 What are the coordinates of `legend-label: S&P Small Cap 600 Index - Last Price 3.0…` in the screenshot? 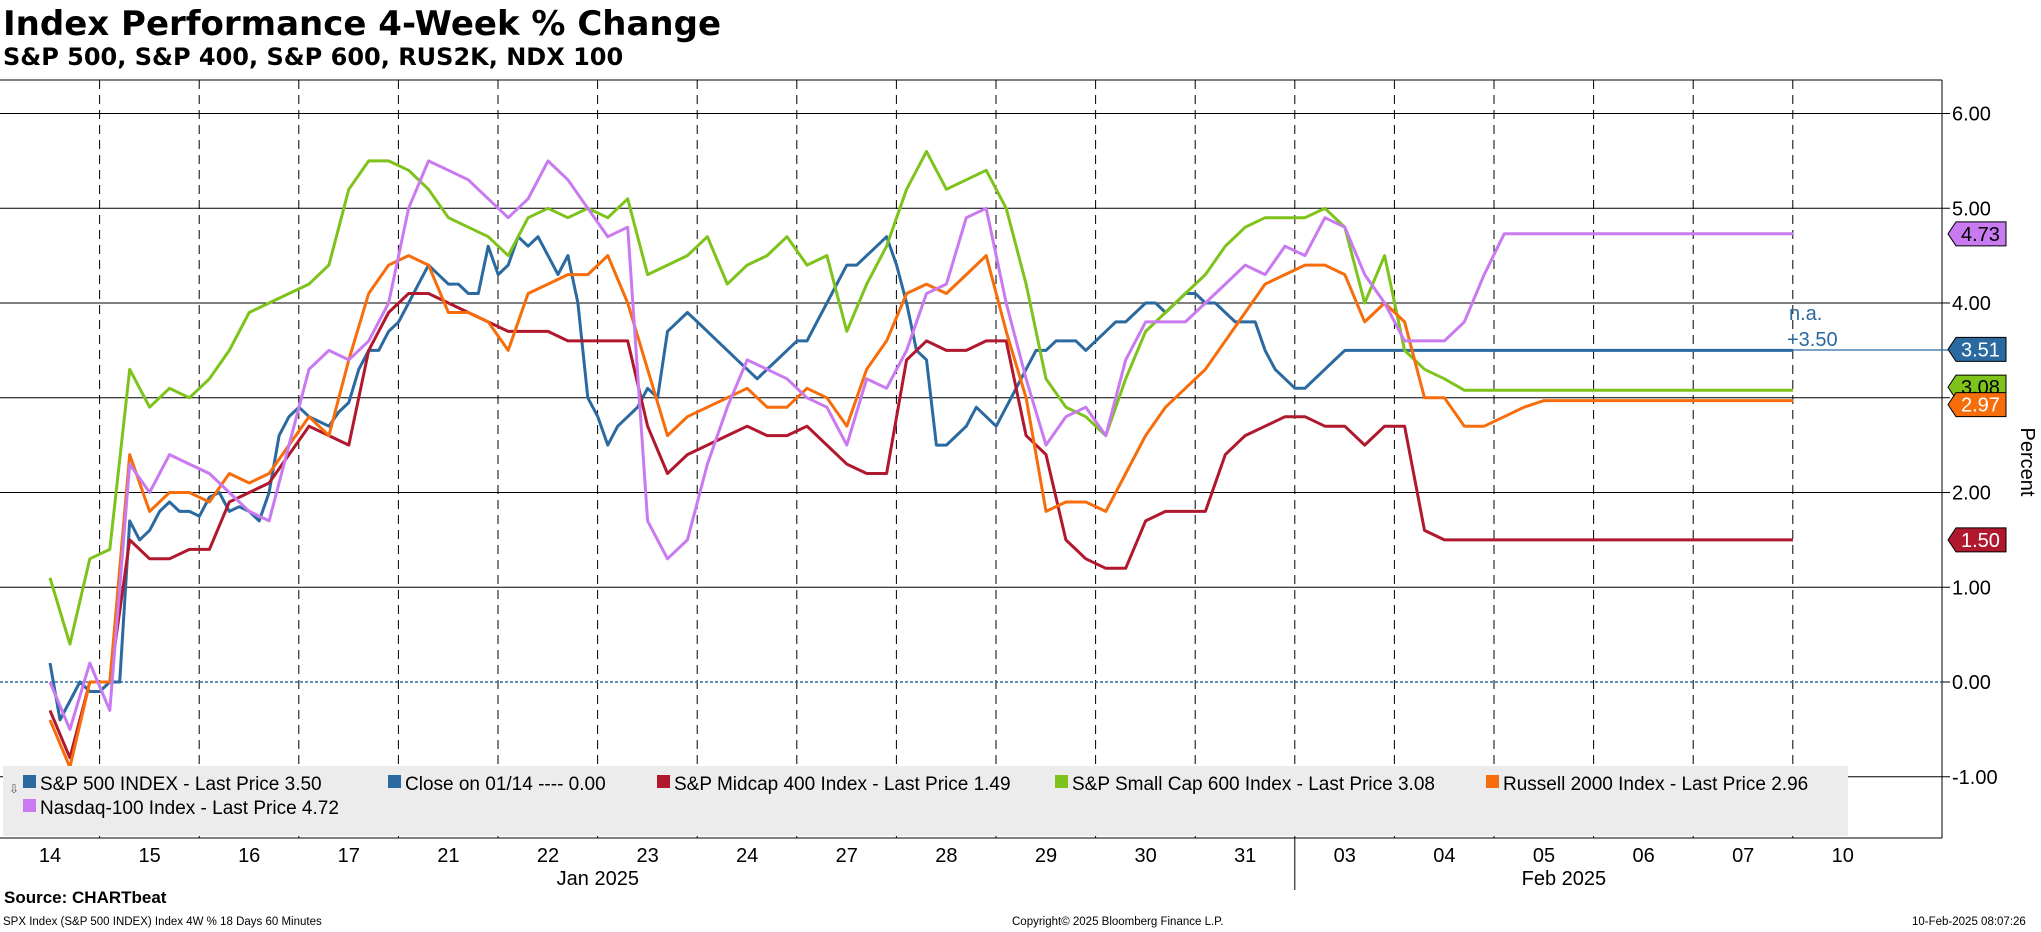 It's located at (1253, 784).